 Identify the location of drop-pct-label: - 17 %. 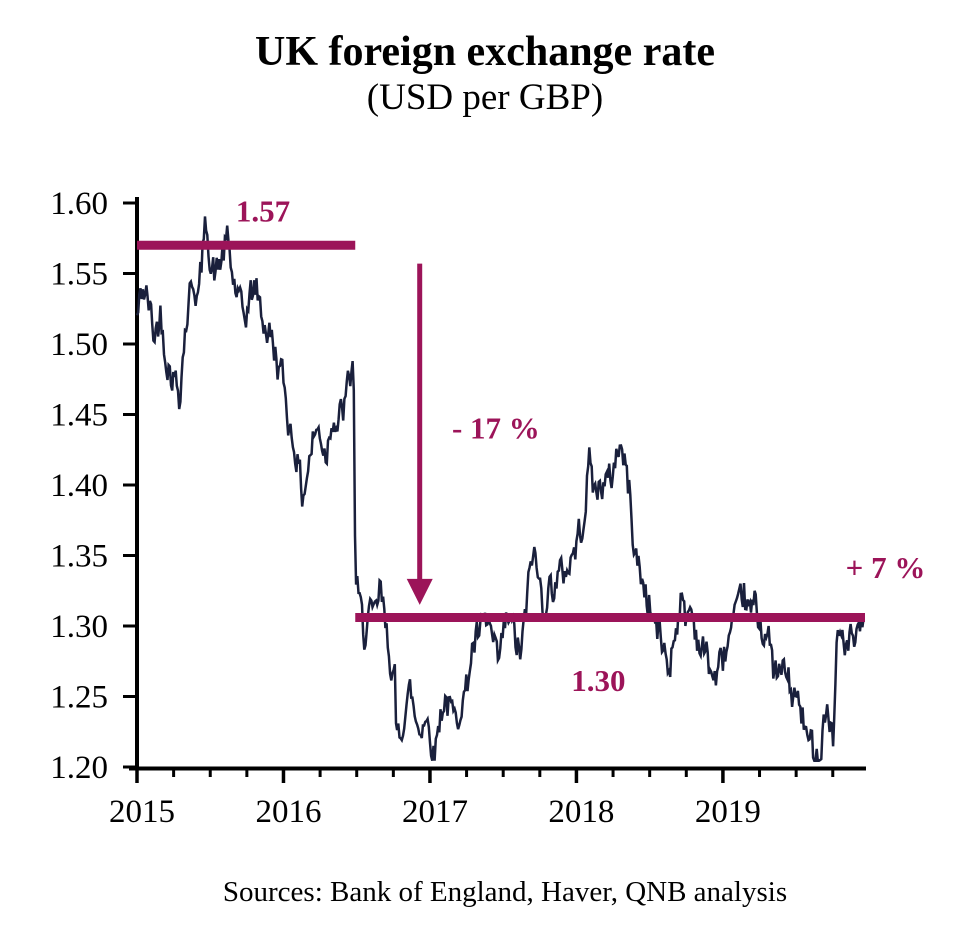
(496, 427).